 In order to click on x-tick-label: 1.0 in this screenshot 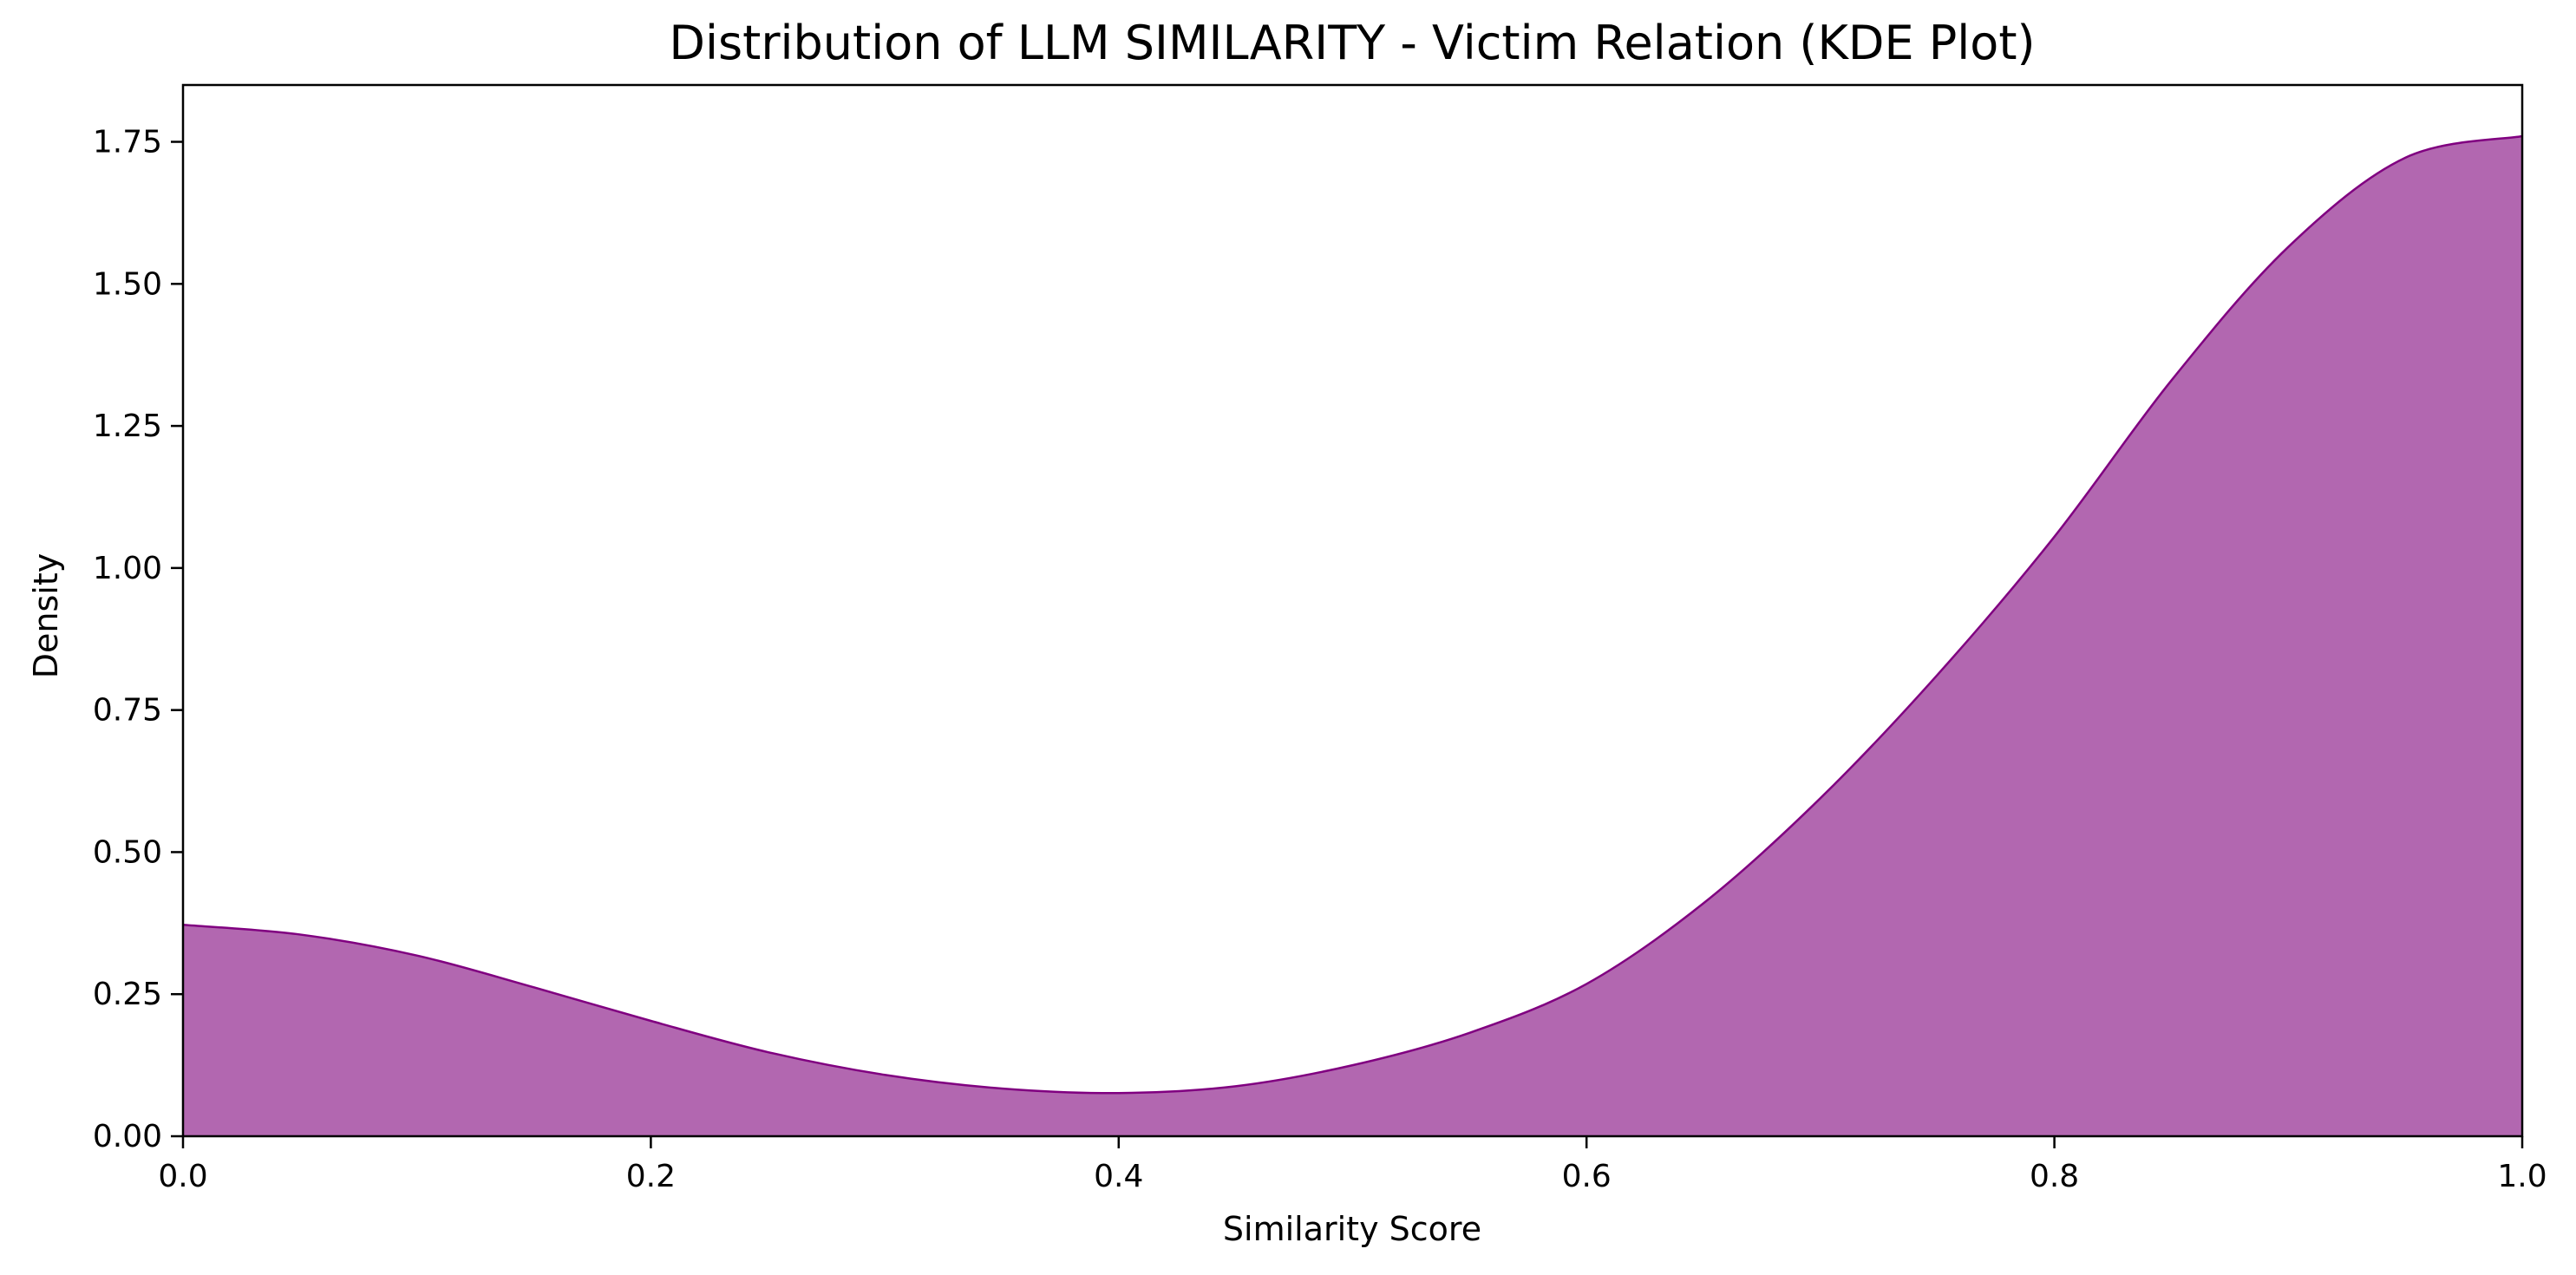, I will do `click(2522, 1176)`.